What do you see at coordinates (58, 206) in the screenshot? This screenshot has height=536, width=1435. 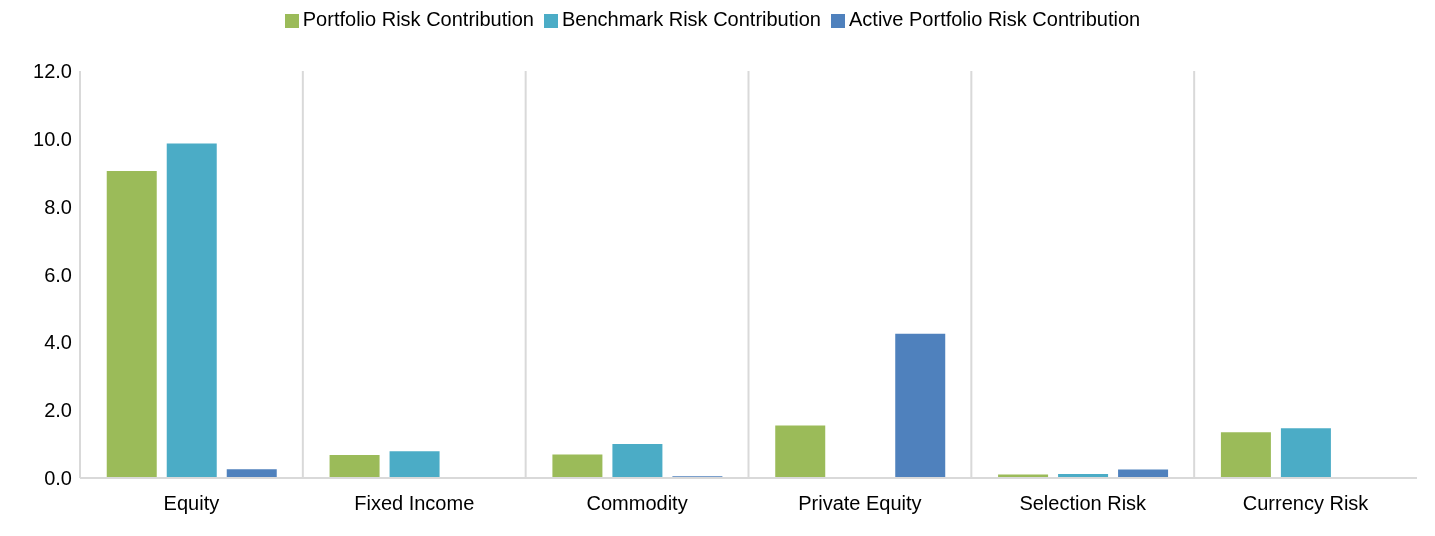 I see `y-tick-label: 8.0` at bounding box center [58, 206].